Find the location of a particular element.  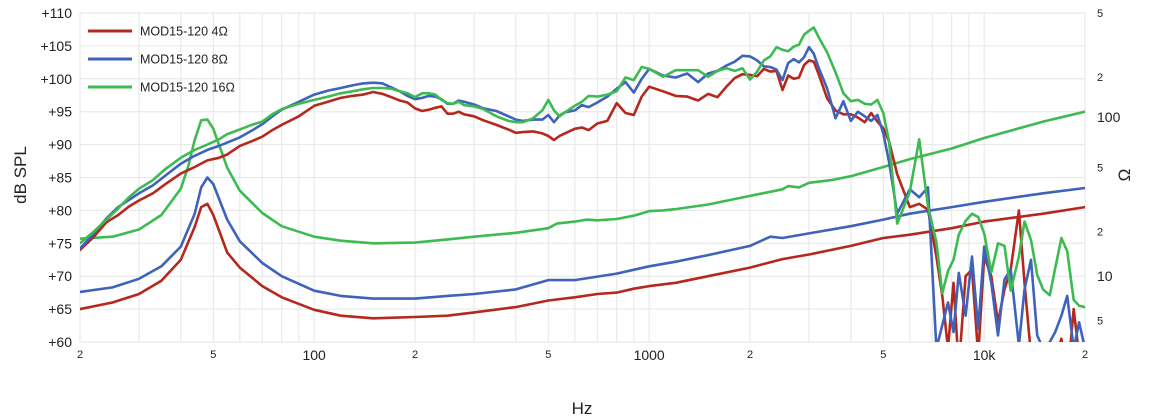

y-tick-label: +100 is located at coordinates (56, 79).